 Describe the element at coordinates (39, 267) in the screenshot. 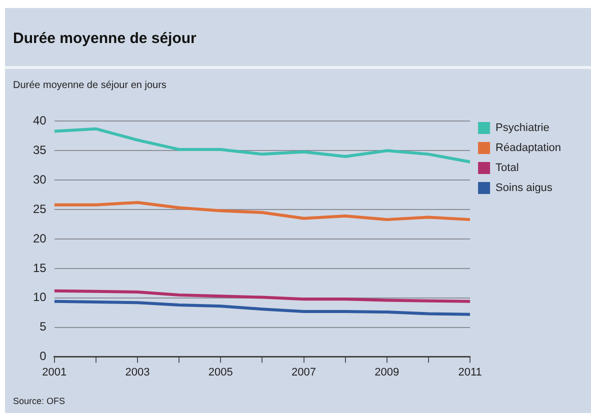

I see `y-tick-label: 15` at that location.